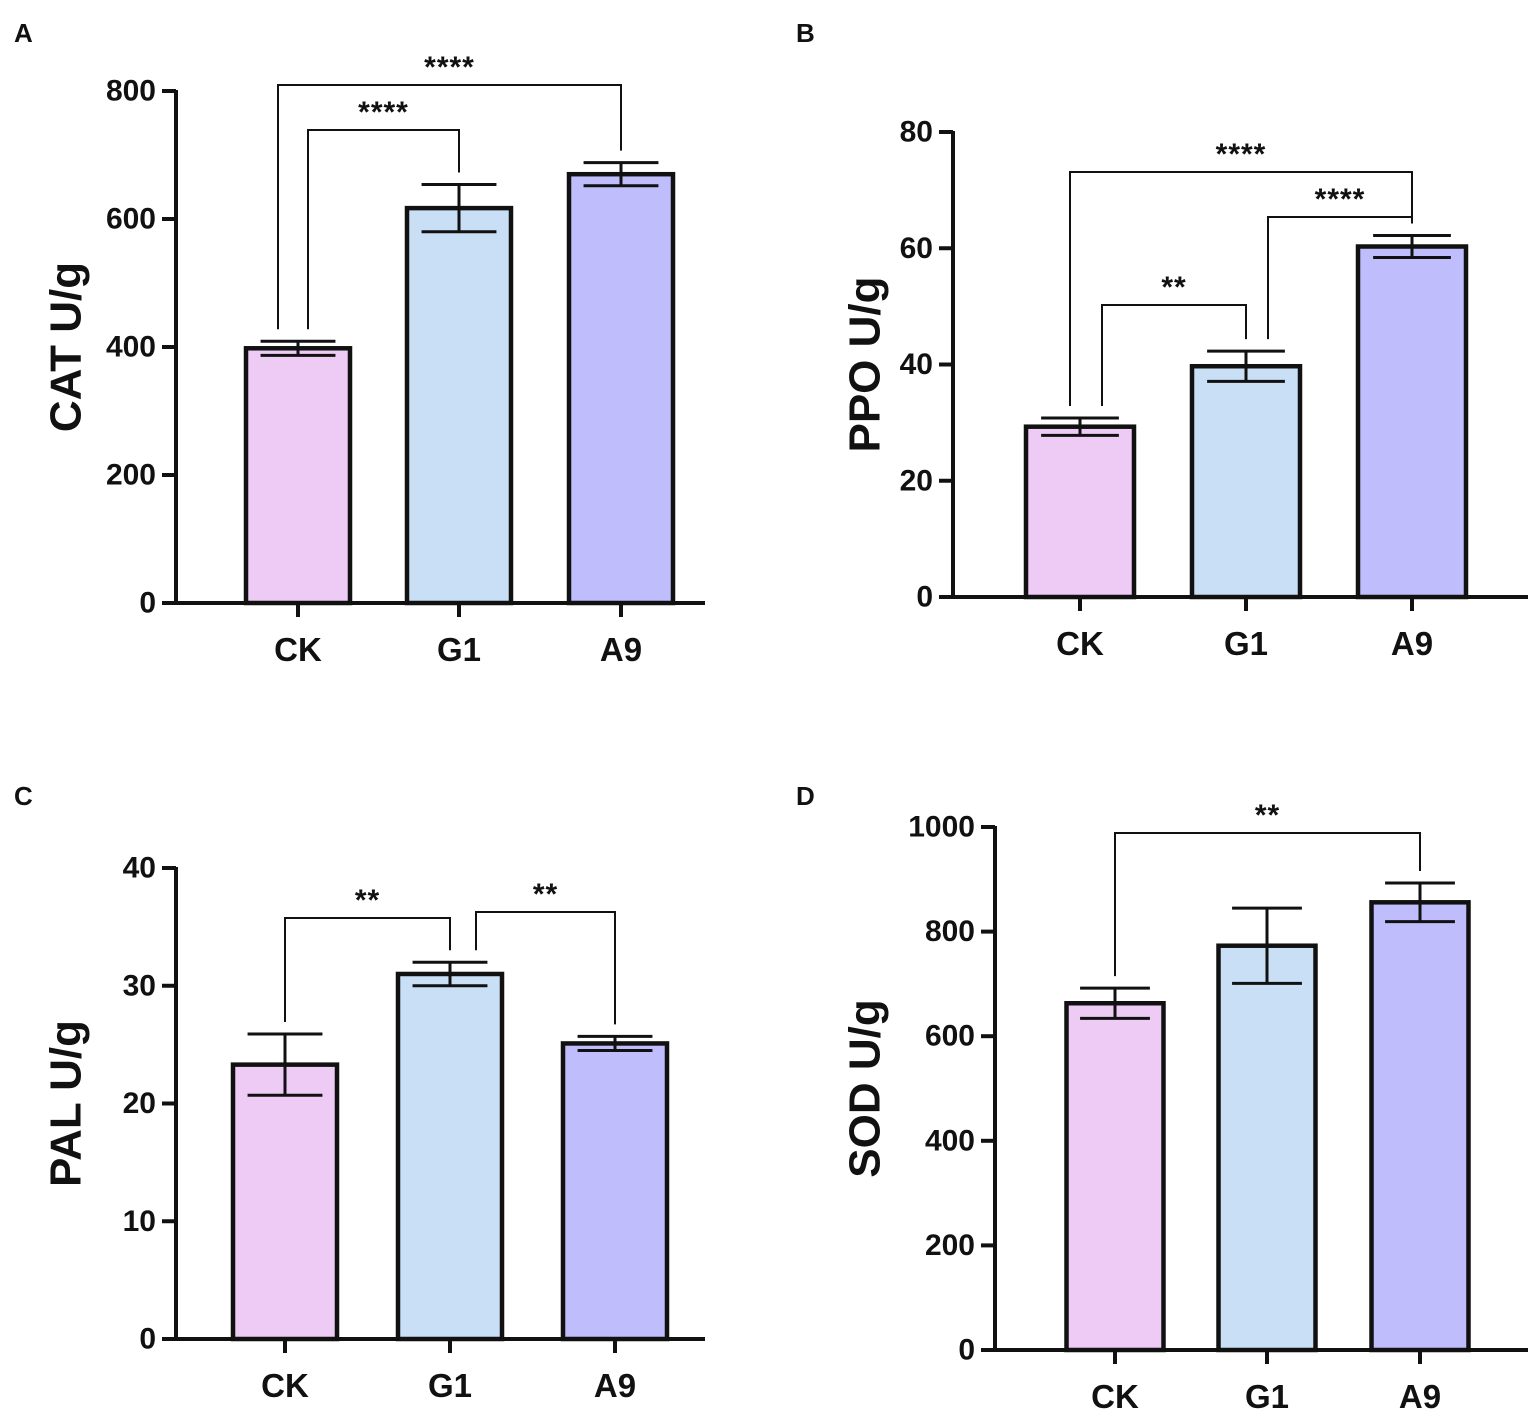 The image size is (1535, 1419). What do you see at coordinates (865, 364) in the screenshot?
I see `y-axis-title: PPO U/g` at bounding box center [865, 364].